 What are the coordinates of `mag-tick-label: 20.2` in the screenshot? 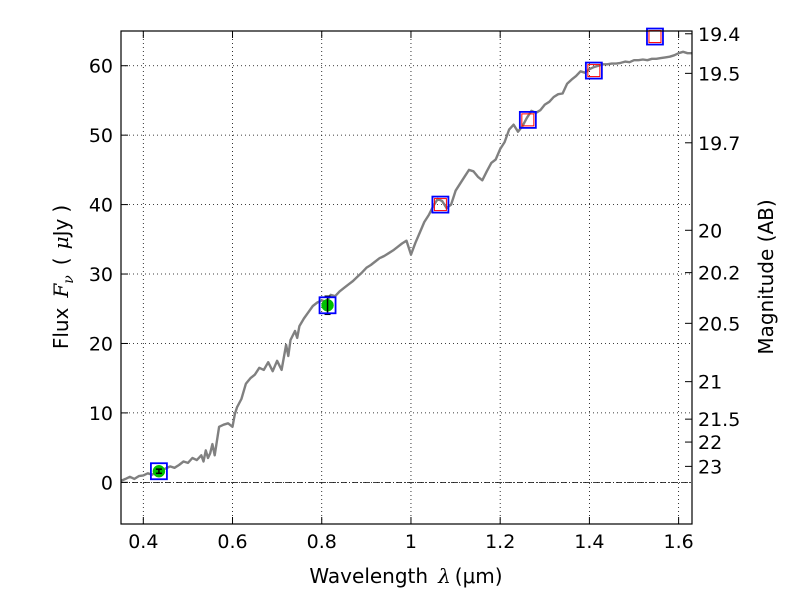 It's located at (719, 274).